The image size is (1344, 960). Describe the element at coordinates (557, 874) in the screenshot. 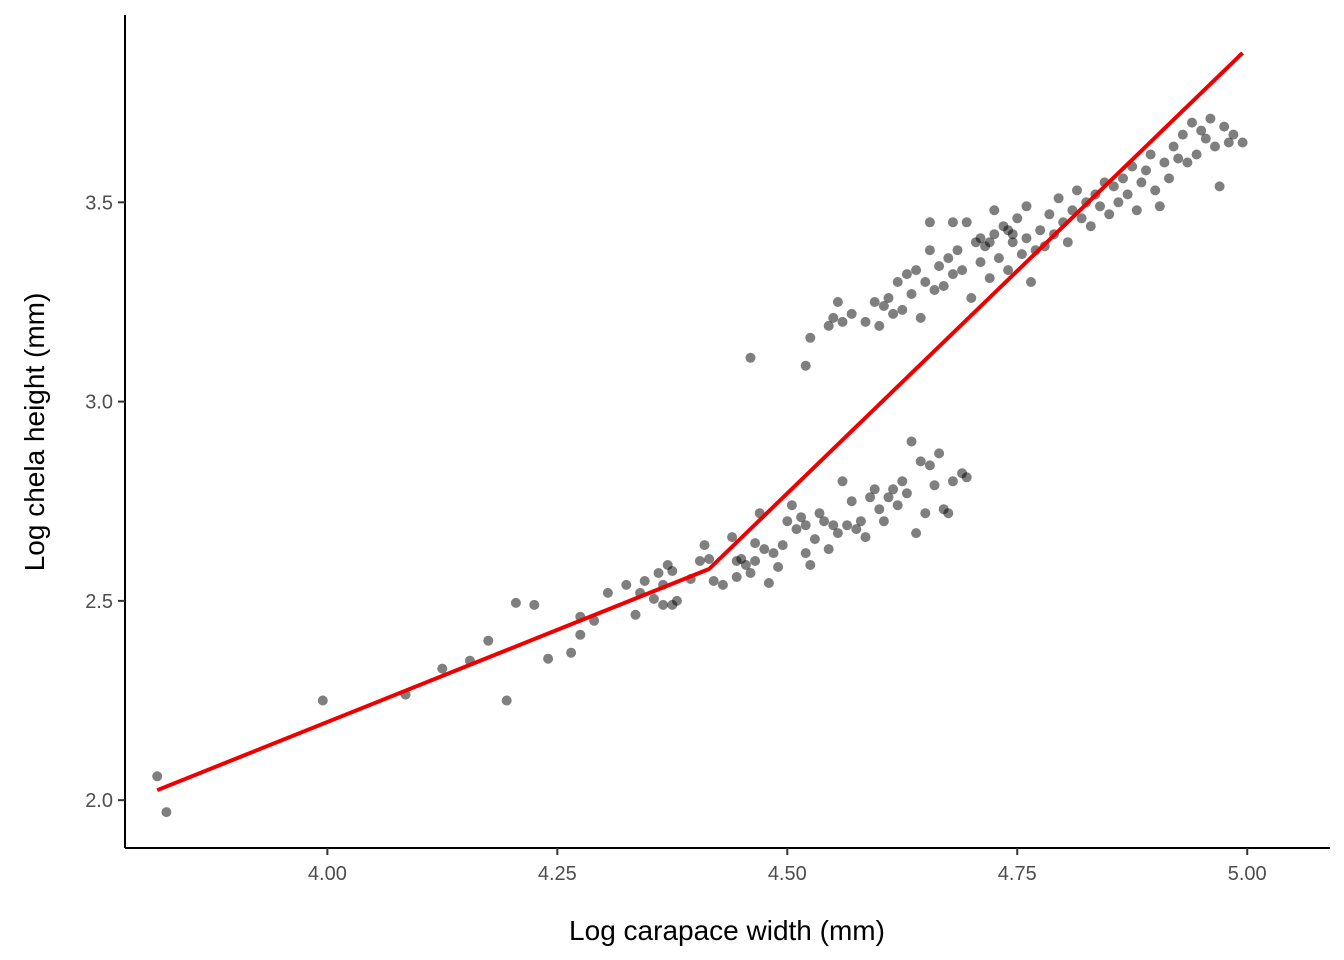

I see `x-tick-label: 4.25` at that location.